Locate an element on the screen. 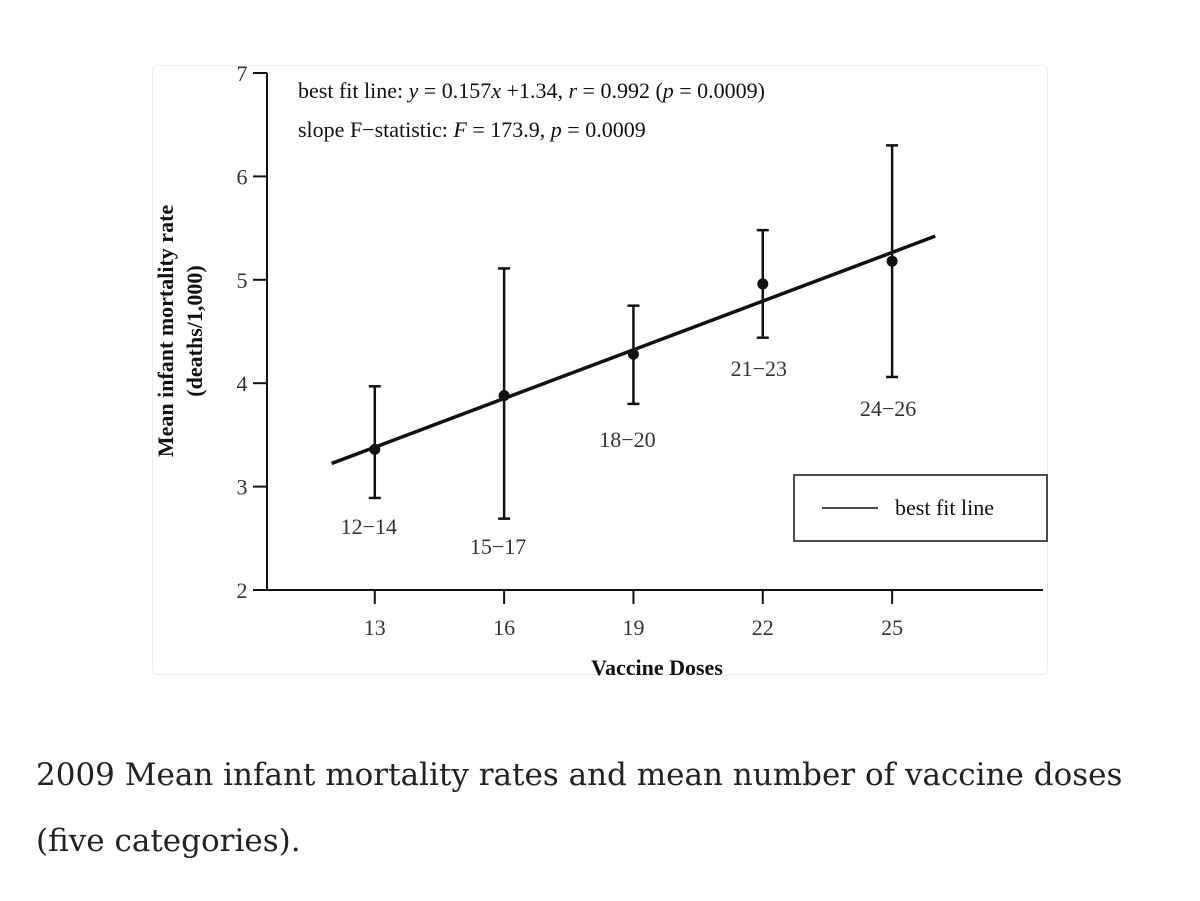  data-point-group: 21−23 is located at coordinates (759, 304).